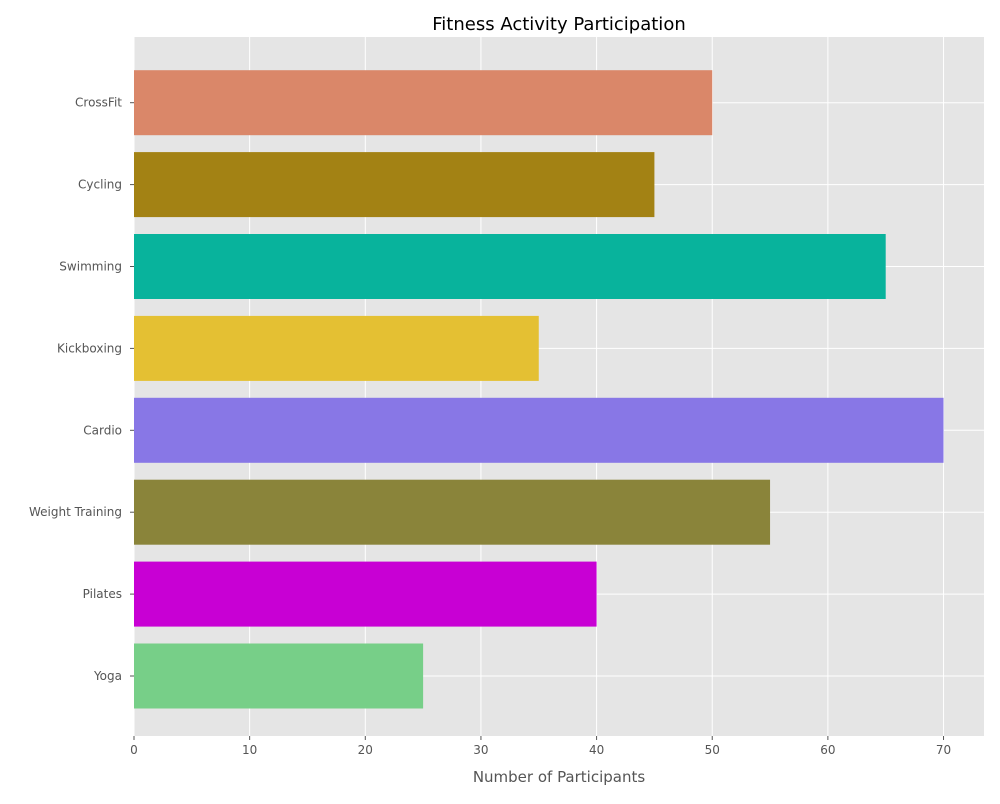  I want to click on x-tick-label: 60, so click(827, 750).